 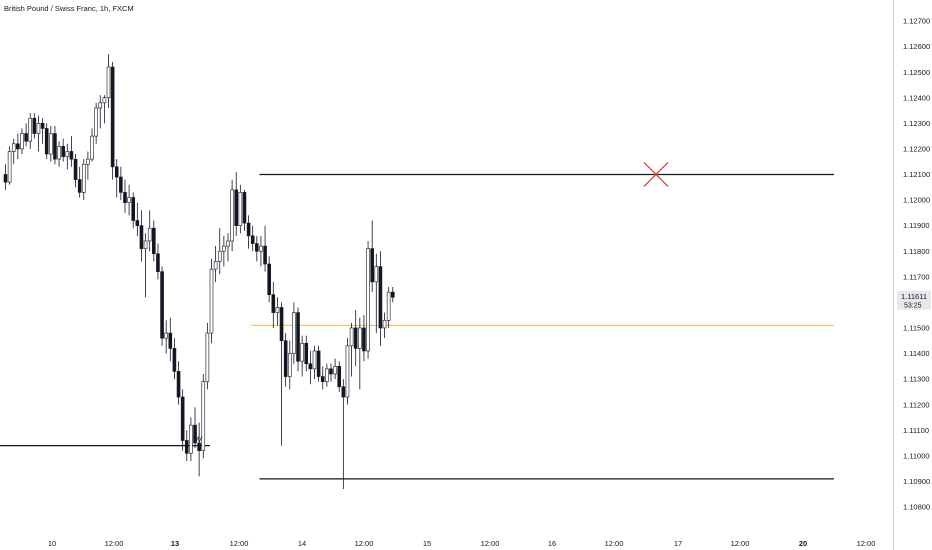 I want to click on price-tick-label: 1.11800, so click(x=916, y=251).